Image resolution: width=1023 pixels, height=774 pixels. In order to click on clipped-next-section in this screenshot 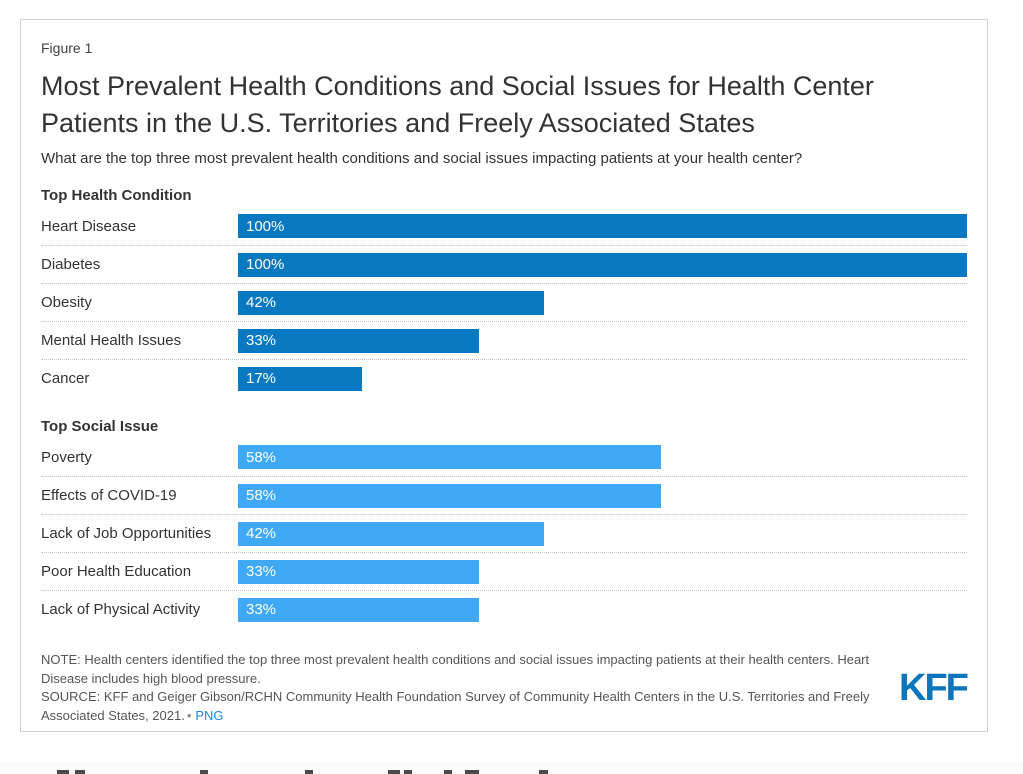, I will do `click(511, 768)`.